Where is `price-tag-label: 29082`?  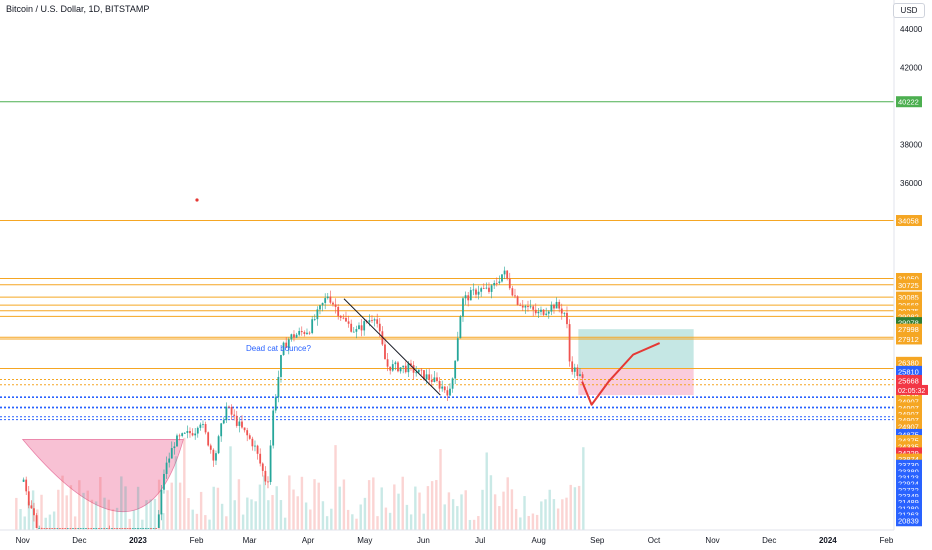 price-tag-label: 29082 is located at coordinates (908, 316).